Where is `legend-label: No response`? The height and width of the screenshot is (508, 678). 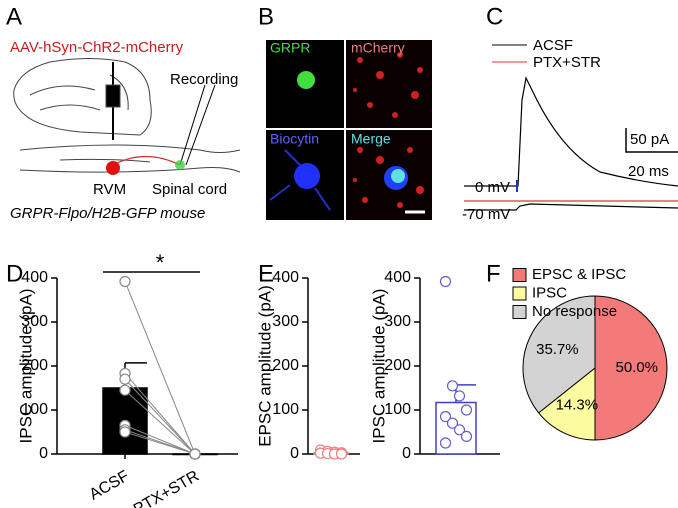 legend-label: No response is located at coordinates (574, 311).